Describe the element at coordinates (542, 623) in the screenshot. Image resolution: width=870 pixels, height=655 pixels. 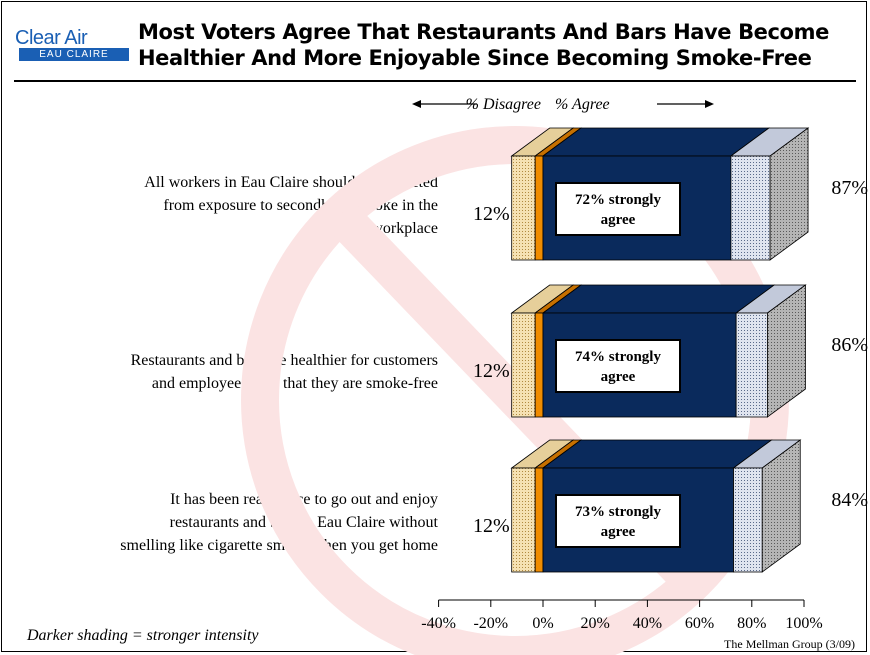
I see `x-tick-label: 0%` at that location.